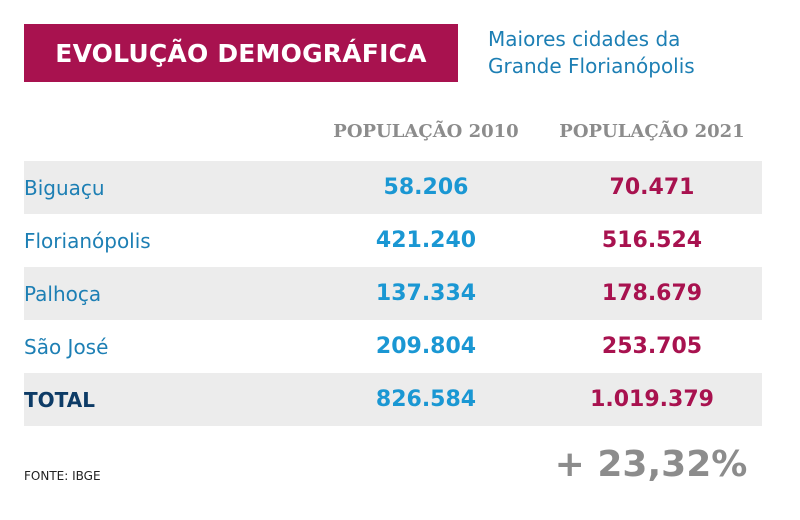 The height and width of the screenshot is (520, 800). What do you see at coordinates (426, 346) in the screenshot?
I see `population-2010-value: 209.804` at bounding box center [426, 346].